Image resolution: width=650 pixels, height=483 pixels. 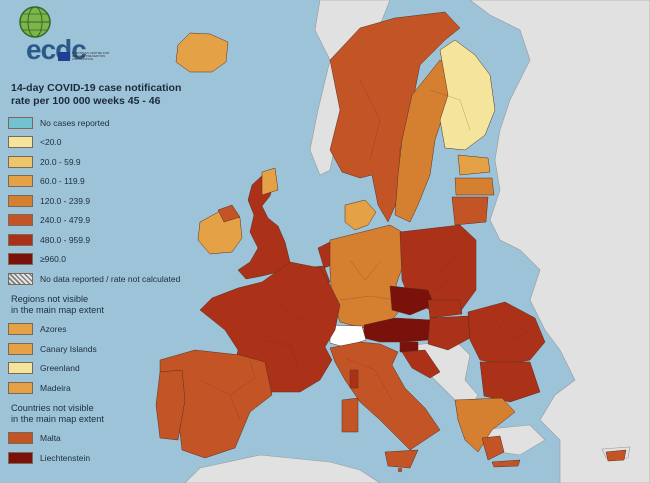 I want to click on legend-class-item: 240.0 - 479.9, so click(x=108, y=221).